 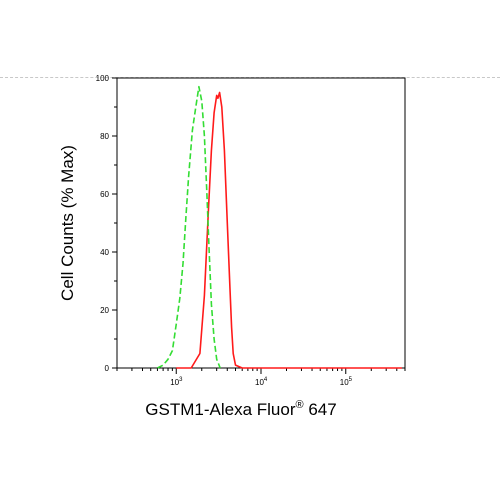 I want to click on x-axis-title: GSTM1-Alexa Fluor® 647, so click(x=240, y=409).